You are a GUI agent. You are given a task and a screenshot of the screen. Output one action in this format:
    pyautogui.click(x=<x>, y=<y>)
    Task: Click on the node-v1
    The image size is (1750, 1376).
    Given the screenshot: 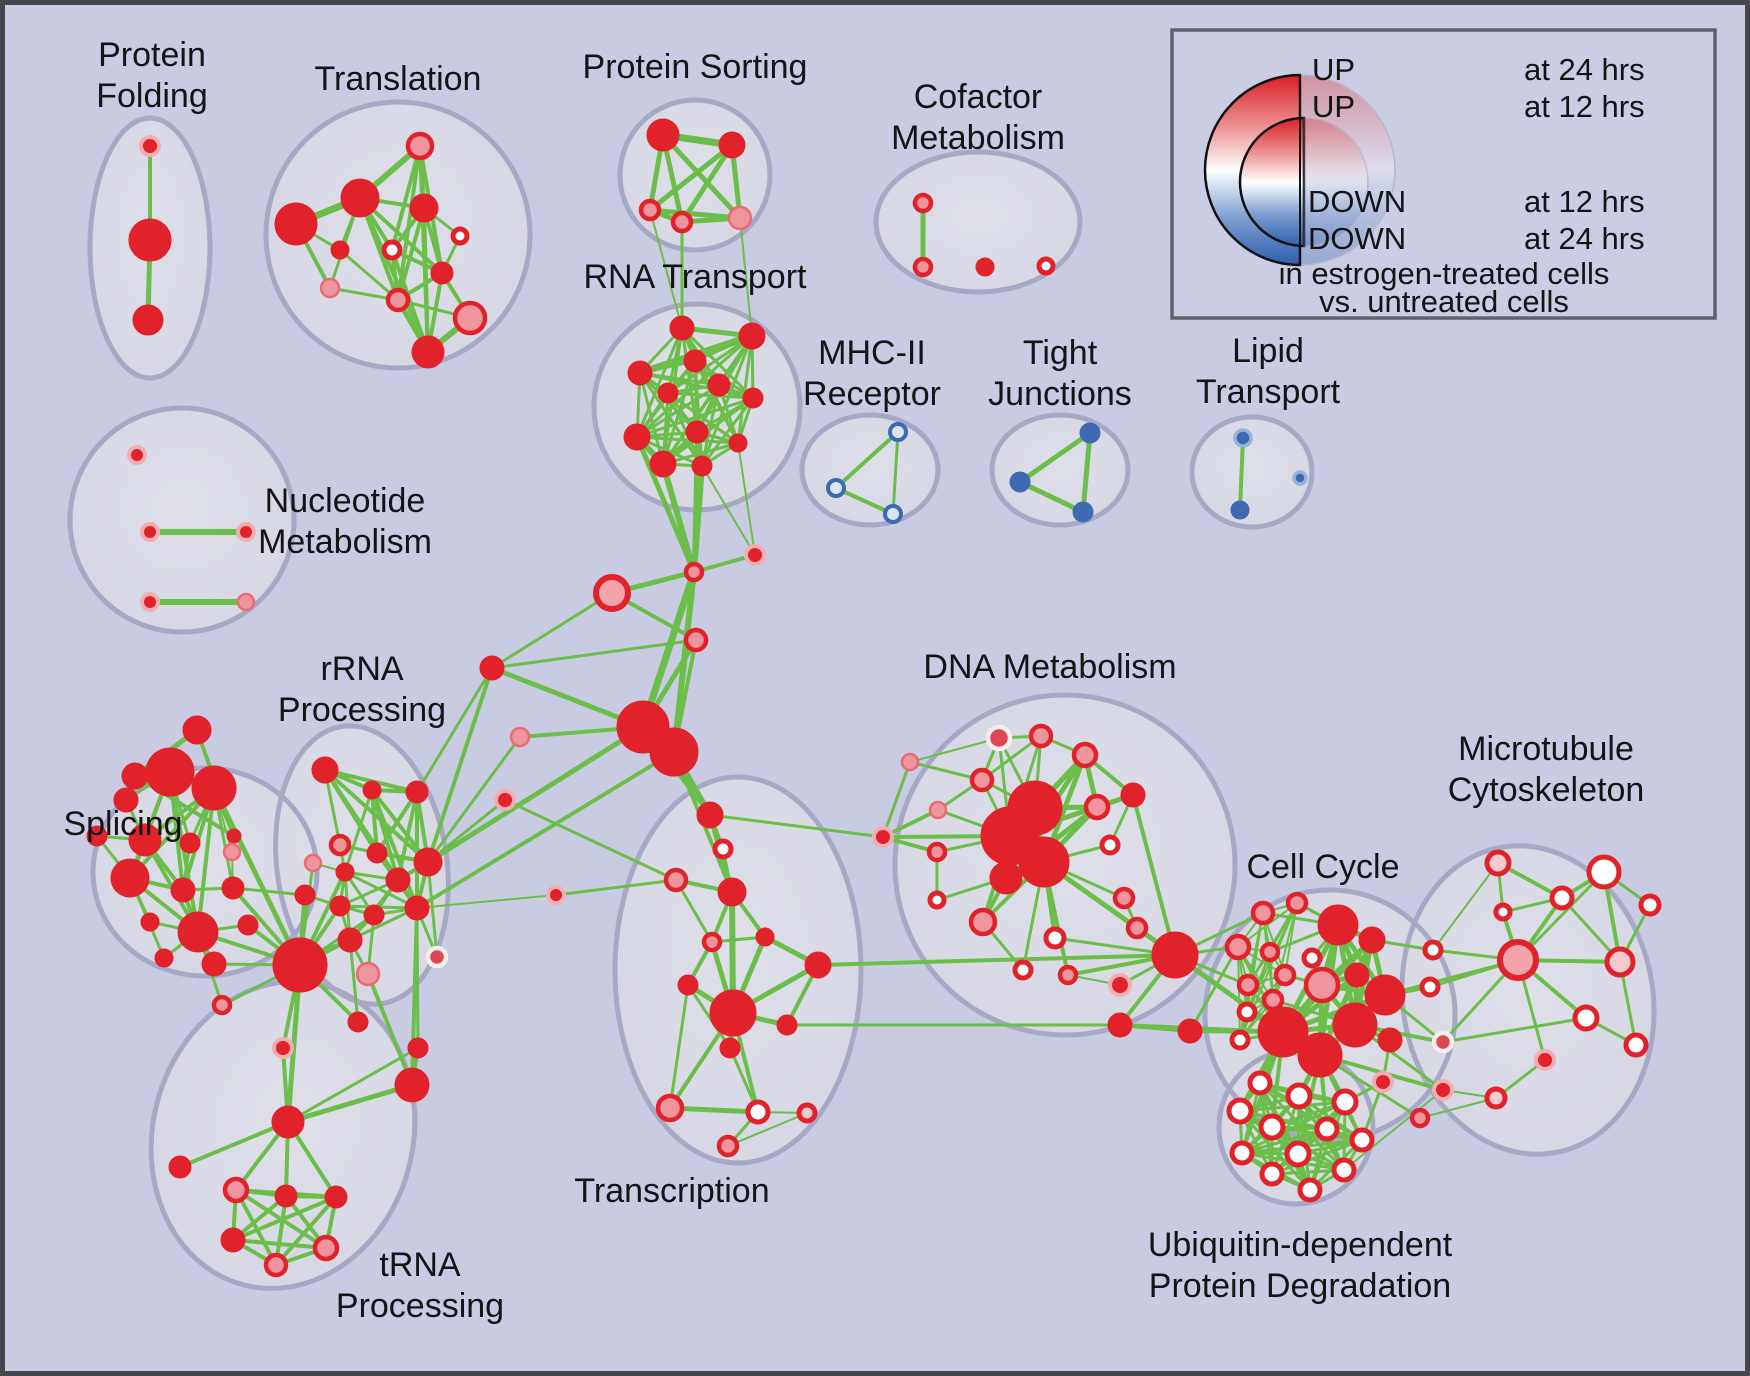 What is the action you would take?
    pyautogui.click(x=1433, y=950)
    